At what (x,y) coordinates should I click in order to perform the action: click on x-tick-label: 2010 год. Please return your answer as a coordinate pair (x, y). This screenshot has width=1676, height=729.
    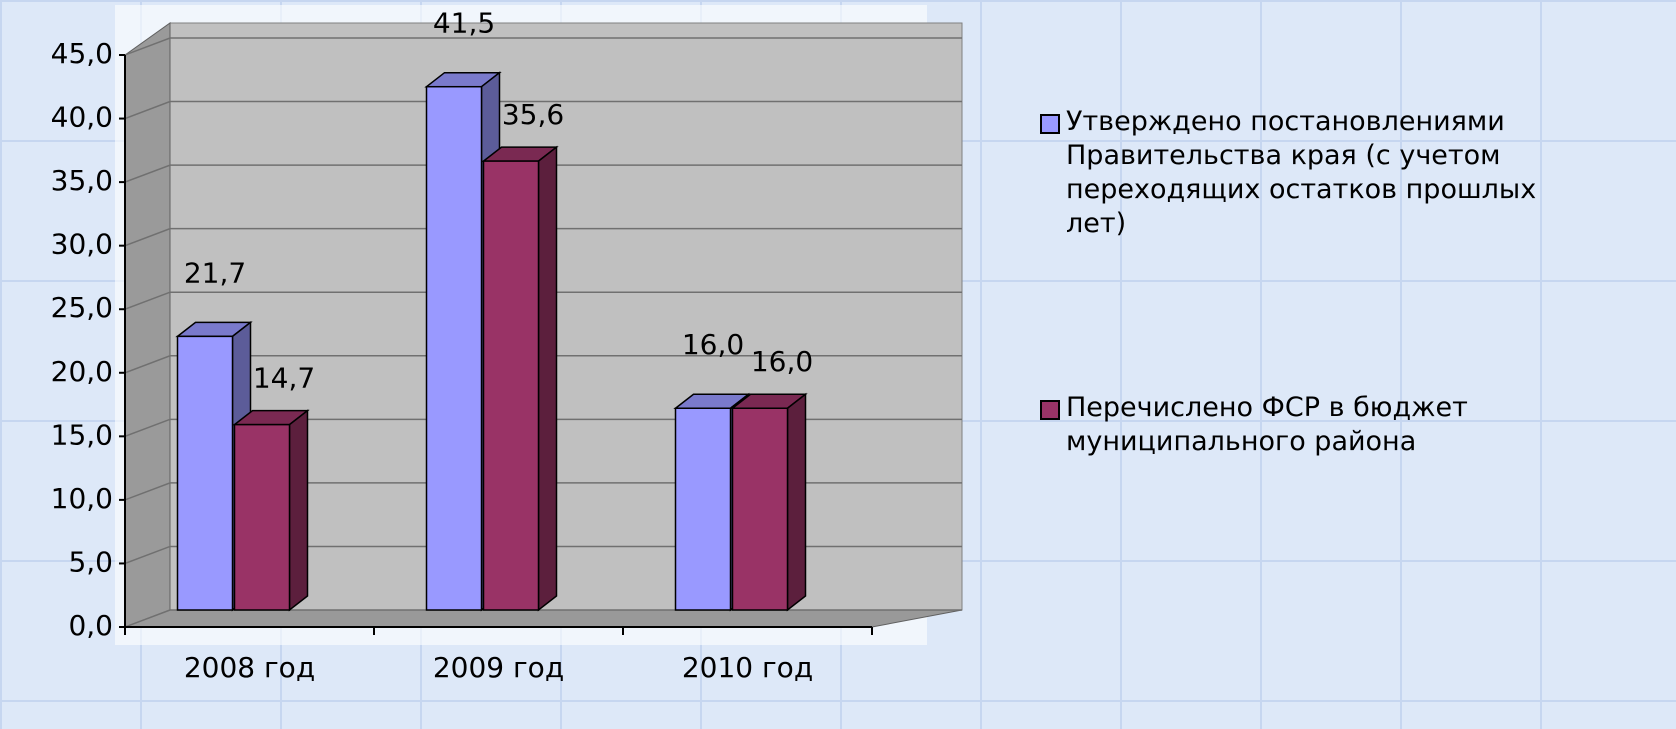
    Looking at the image, I should click on (747, 667).